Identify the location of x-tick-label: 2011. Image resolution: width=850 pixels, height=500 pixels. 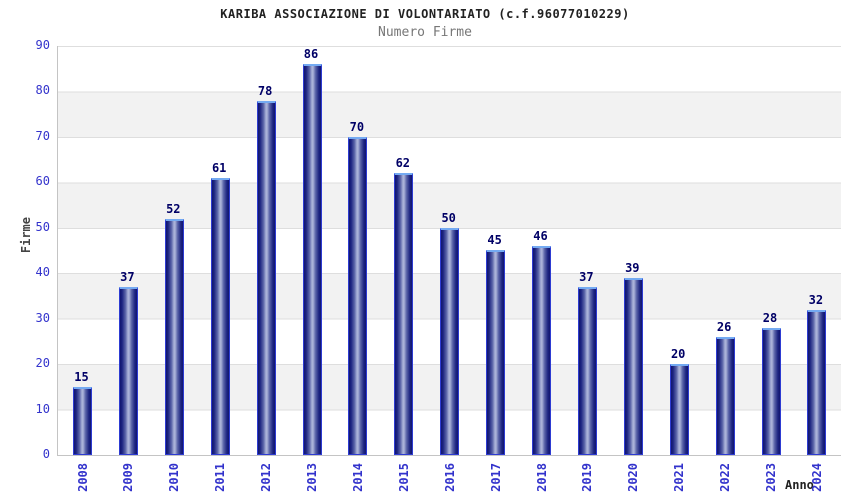
(220, 477).